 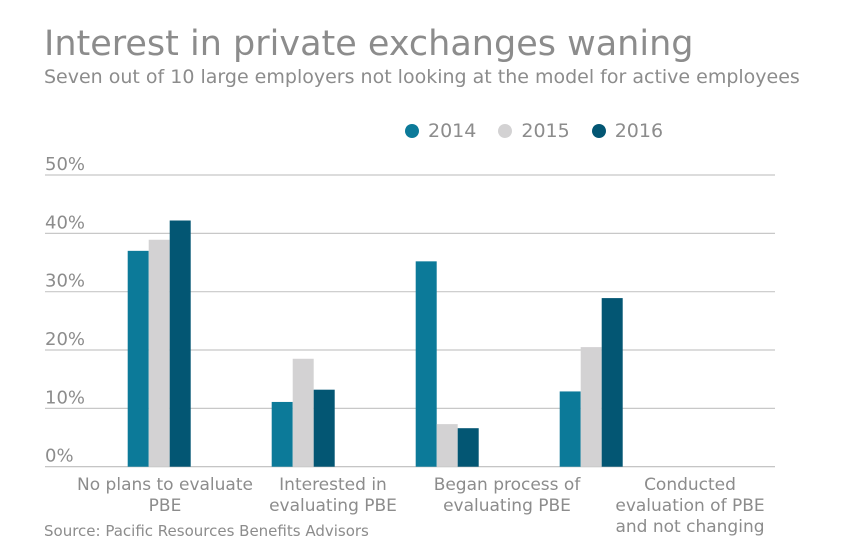 What do you see at coordinates (65, 164) in the screenshot?
I see `y-tick-label: 50%` at bounding box center [65, 164].